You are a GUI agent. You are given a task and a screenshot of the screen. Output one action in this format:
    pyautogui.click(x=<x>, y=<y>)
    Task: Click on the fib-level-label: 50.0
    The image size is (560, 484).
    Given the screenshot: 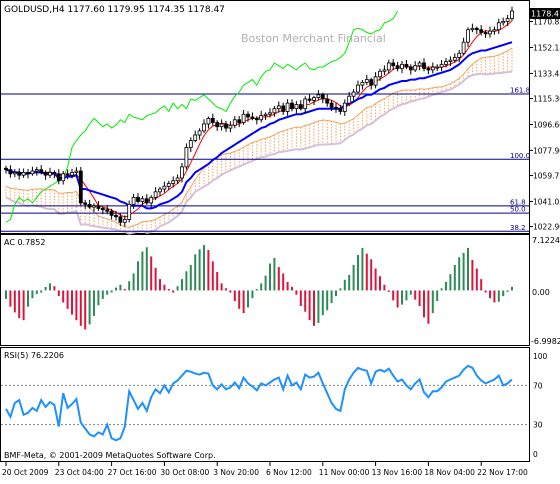 What is the action you would take?
    pyautogui.click(x=518, y=210)
    